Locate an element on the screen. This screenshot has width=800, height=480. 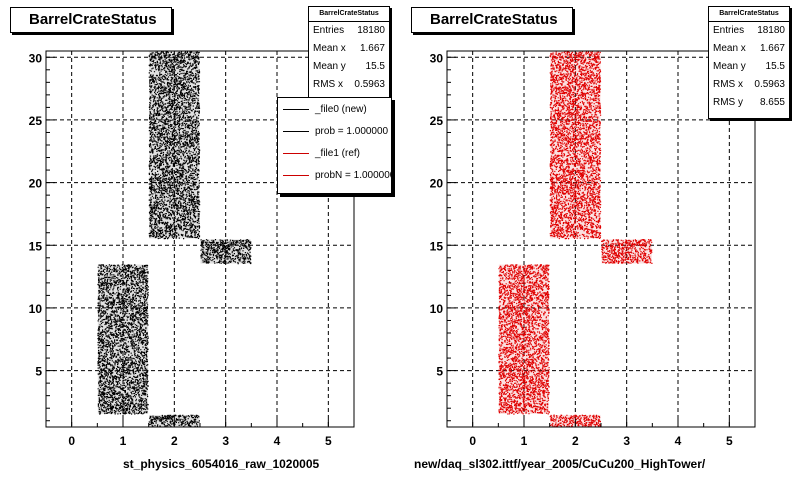
left-y-tick-label: 15 is located at coordinates (36, 246).